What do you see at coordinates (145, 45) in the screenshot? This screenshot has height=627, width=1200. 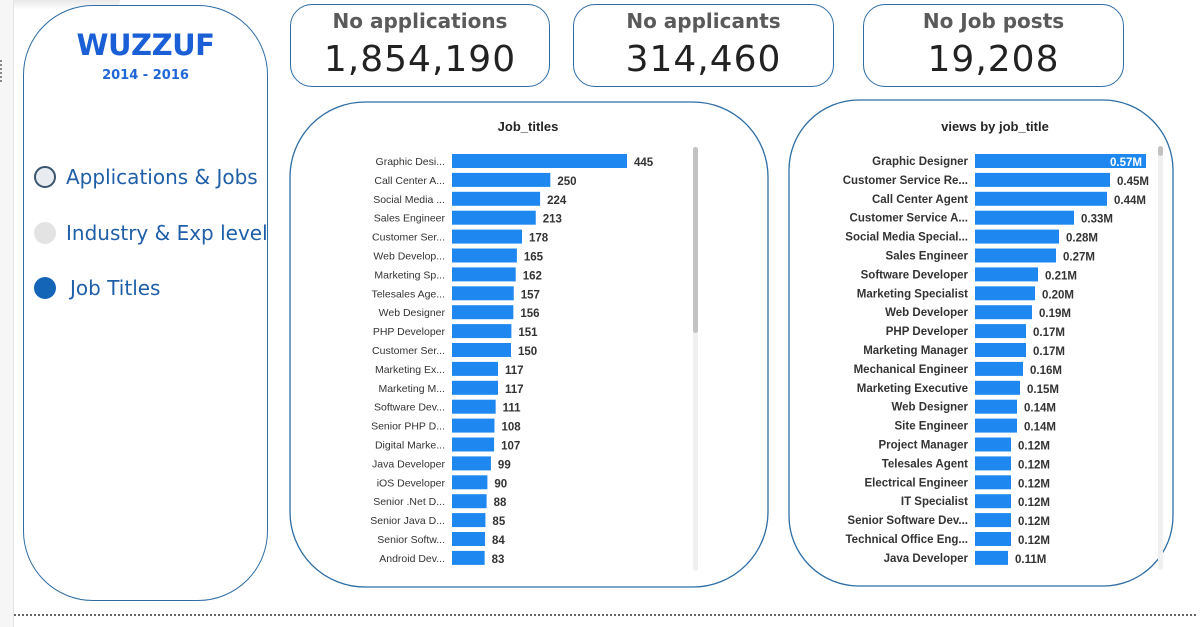 I see `wuzzuf-logo: WUZZUF` at bounding box center [145, 45].